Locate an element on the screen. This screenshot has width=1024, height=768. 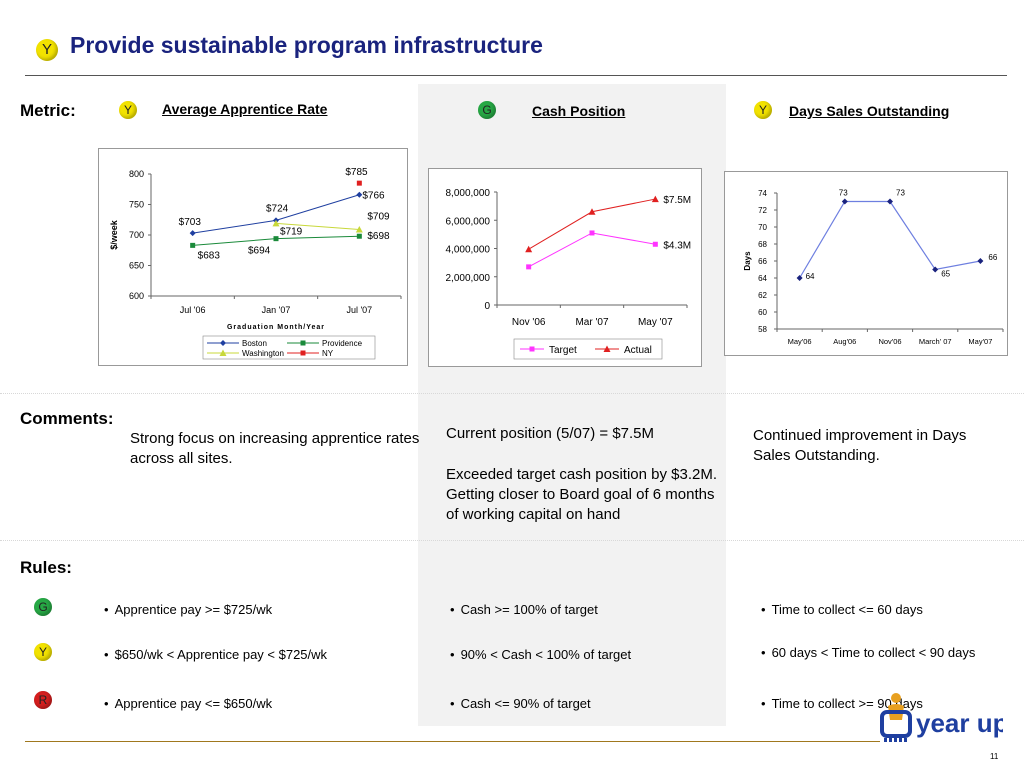
y-tick-label: 74 is located at coordinates (762, 193).